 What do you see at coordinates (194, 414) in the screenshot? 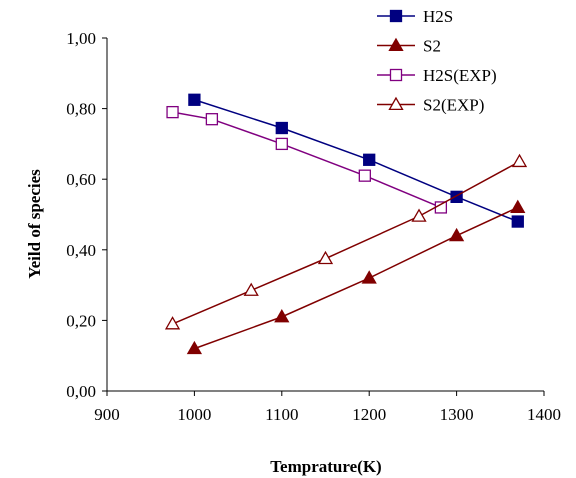
I see `x-tick-label: 1000` at bounding box center [194, 414].